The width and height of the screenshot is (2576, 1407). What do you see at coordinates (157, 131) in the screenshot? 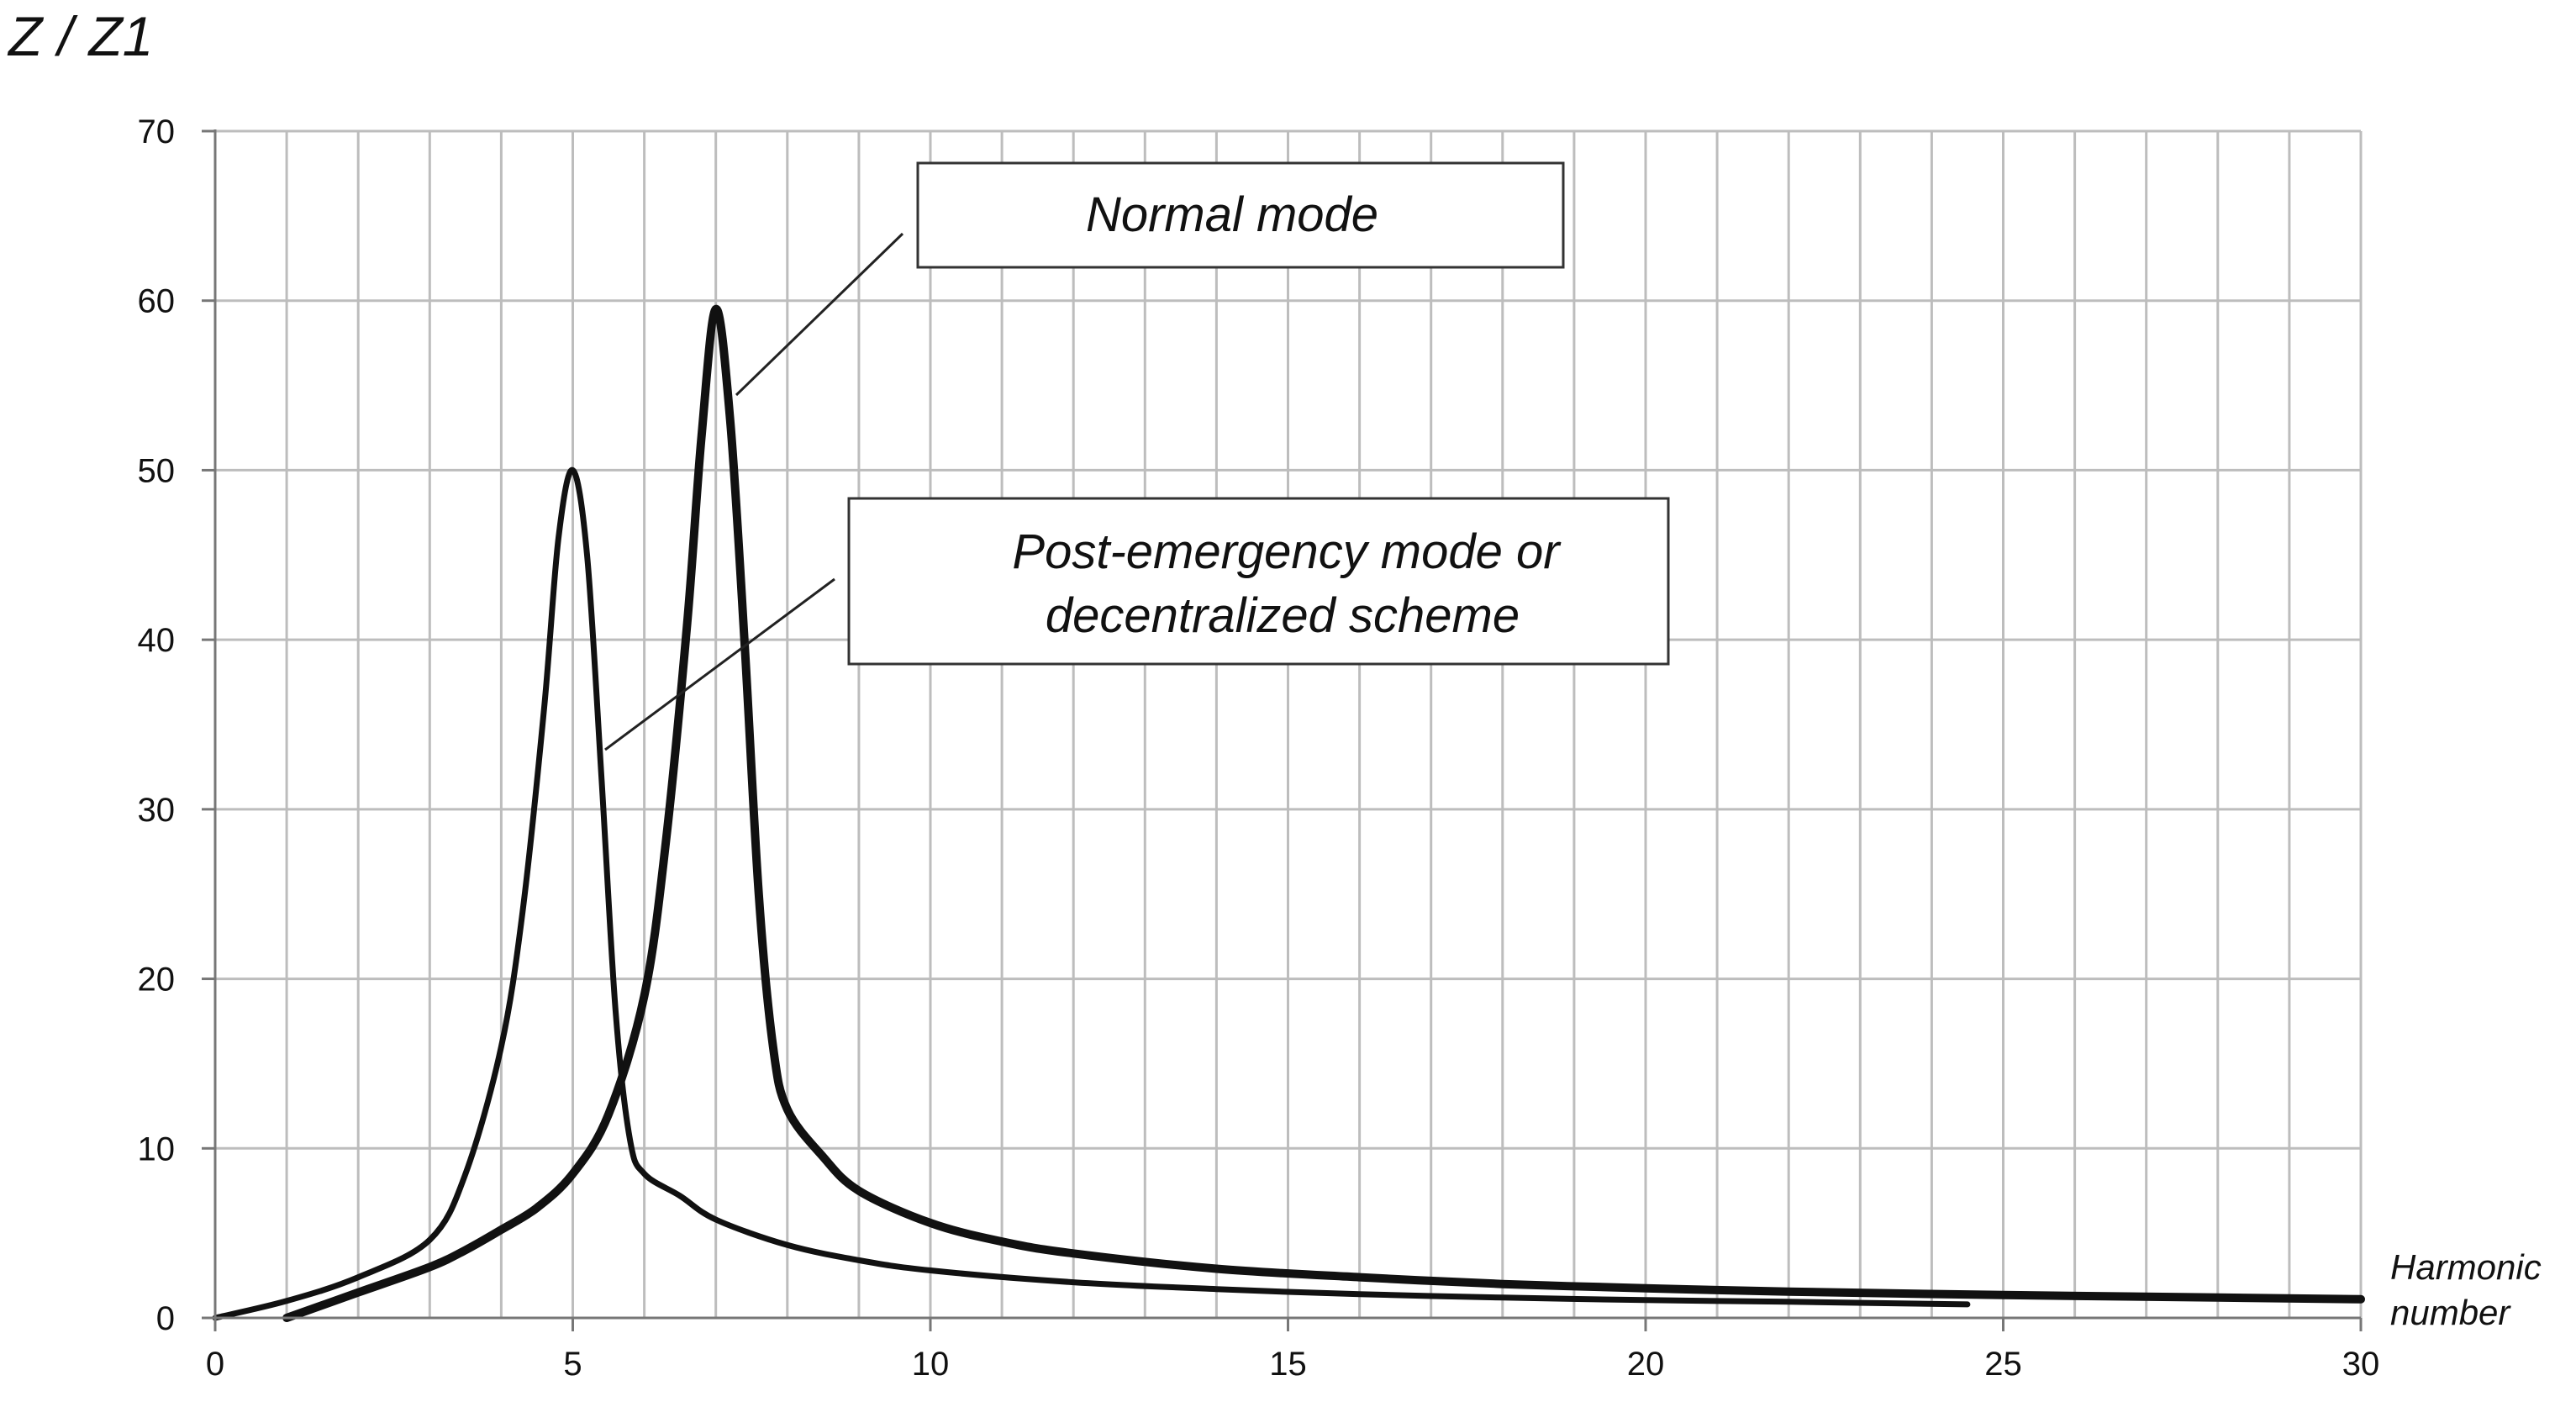
I see `y-tick-label: 70` at bounding box center [157, 131].